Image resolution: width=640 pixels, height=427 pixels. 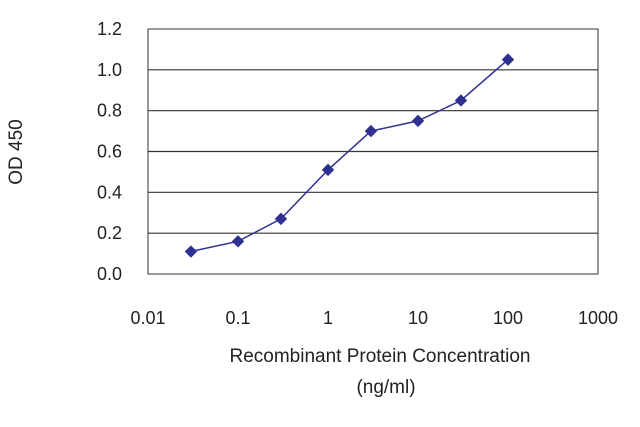 What do you see at coordinates (237, 318) in the screenshot?
I see `x-tick-label: 0.1` at bounding box center [237, 318].